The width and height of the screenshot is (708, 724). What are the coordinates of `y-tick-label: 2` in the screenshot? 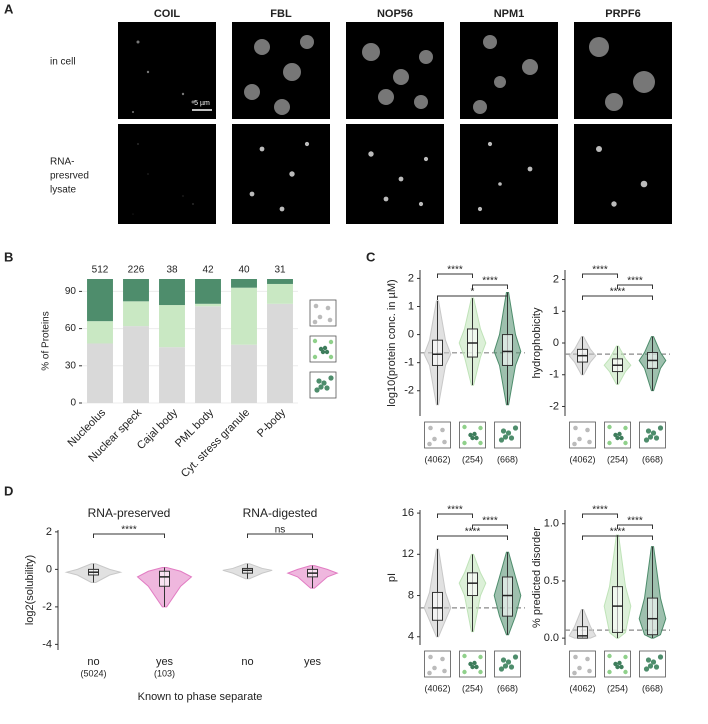 It's located at (49, 532).